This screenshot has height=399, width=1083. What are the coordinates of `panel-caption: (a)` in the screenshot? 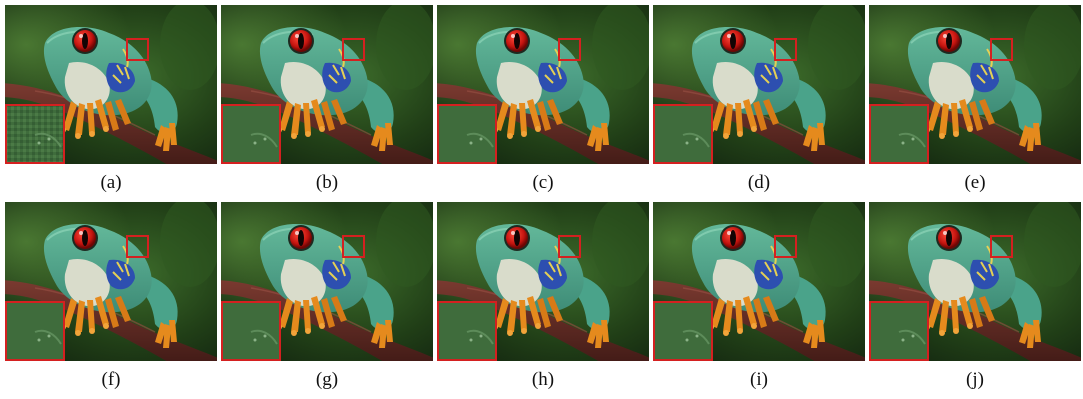 It's located at (111, 182).